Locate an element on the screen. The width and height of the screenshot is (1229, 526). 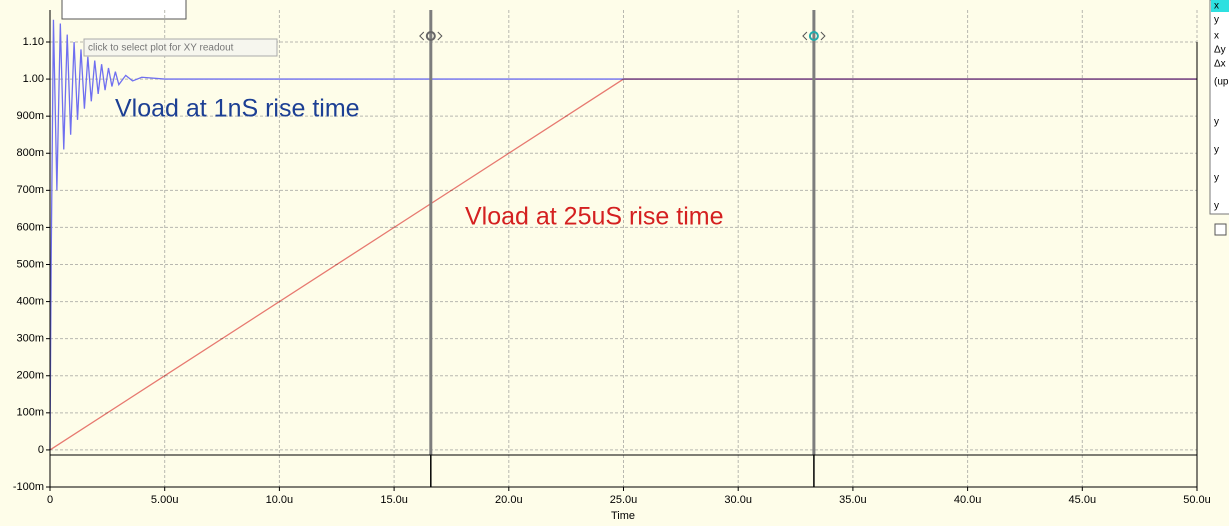
y-tick-label: 700m is located at coordinates (30, 190).